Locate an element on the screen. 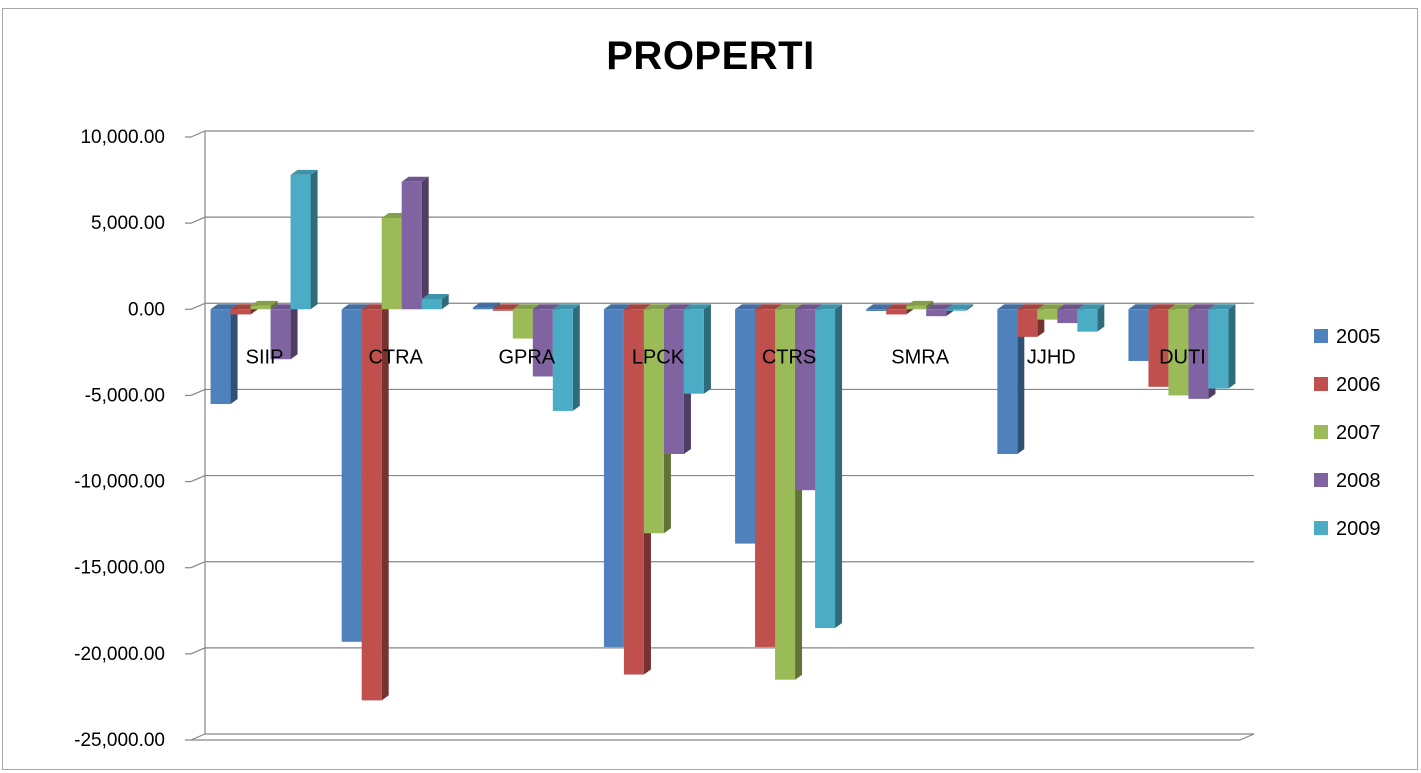  y-tick-label: -10,000.00 is located at coordinates (119, 482).